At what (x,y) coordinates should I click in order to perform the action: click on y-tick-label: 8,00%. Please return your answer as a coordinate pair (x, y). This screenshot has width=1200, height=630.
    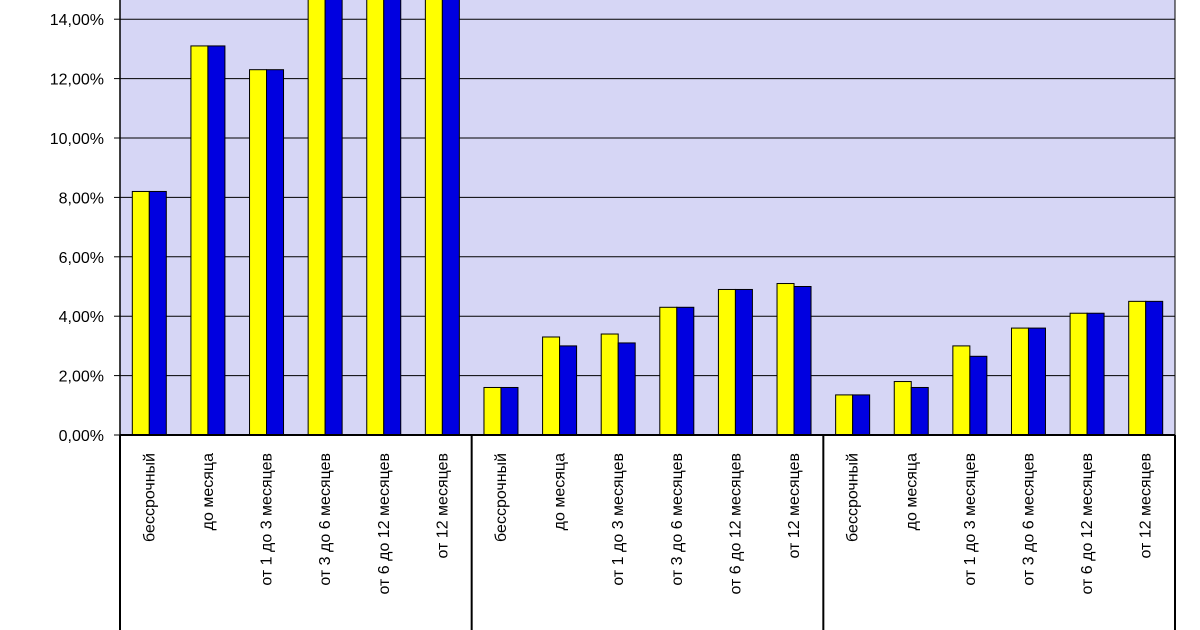
    Looking at the image, I should click on (81, 198).